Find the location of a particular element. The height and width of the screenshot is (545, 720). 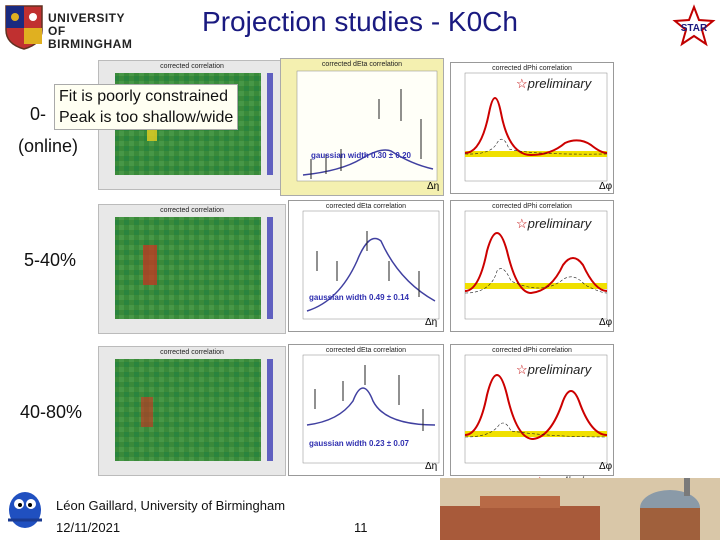

star-logo: STAR is located at coordinates (694, 26).